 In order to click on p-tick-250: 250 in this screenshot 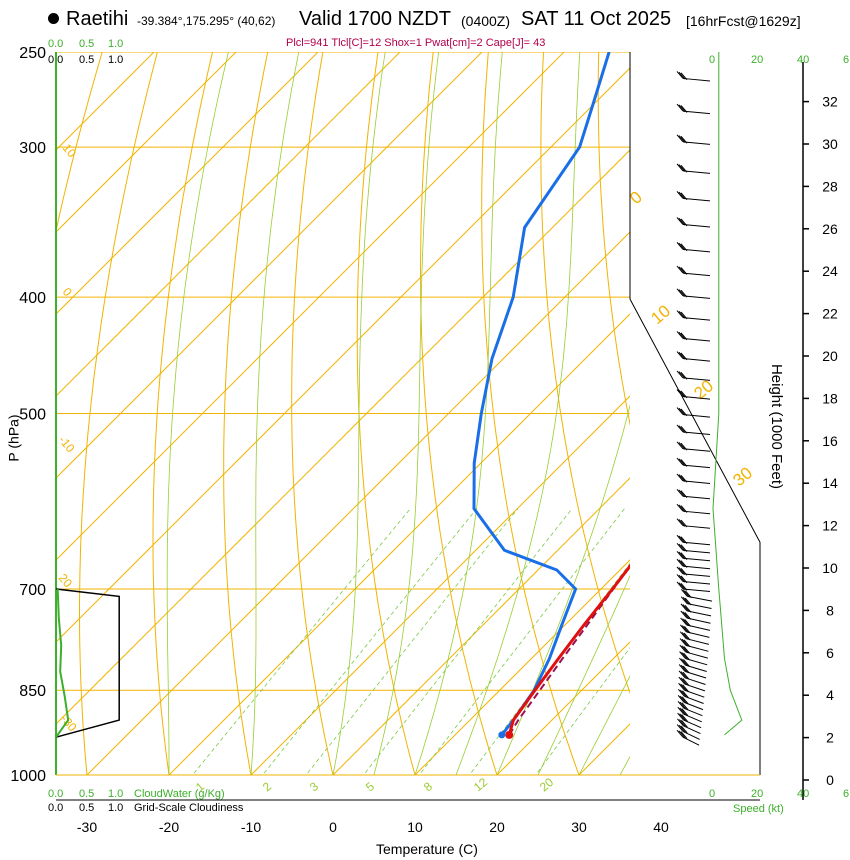, I will do `click(32, 53)`.